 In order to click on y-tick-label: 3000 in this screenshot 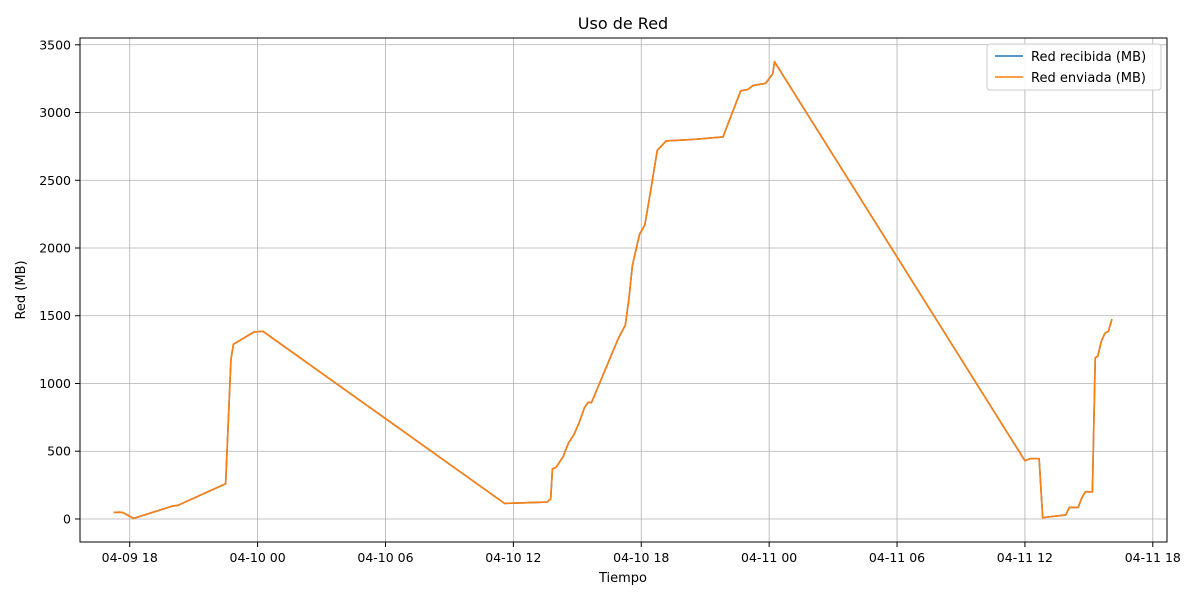, I will do `click(55, 112)`.